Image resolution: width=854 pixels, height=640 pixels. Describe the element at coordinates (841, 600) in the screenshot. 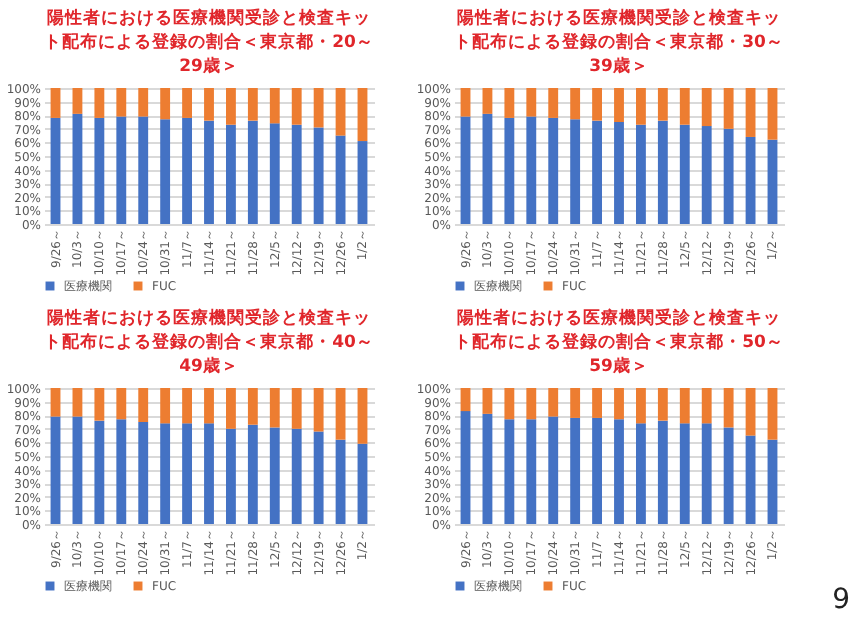

I see `text: 9` at that location.